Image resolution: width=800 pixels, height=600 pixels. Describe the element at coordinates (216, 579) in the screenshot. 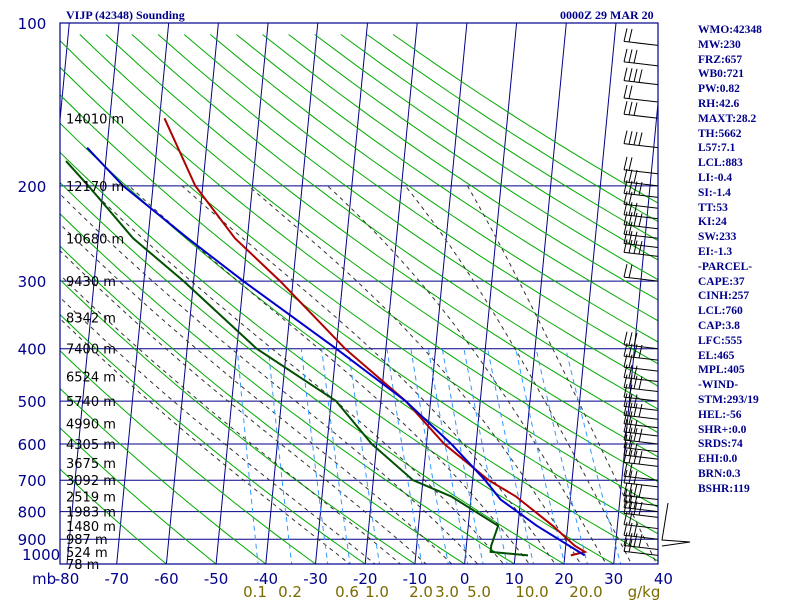

I see `temperature-tick-label: -50` at that location.